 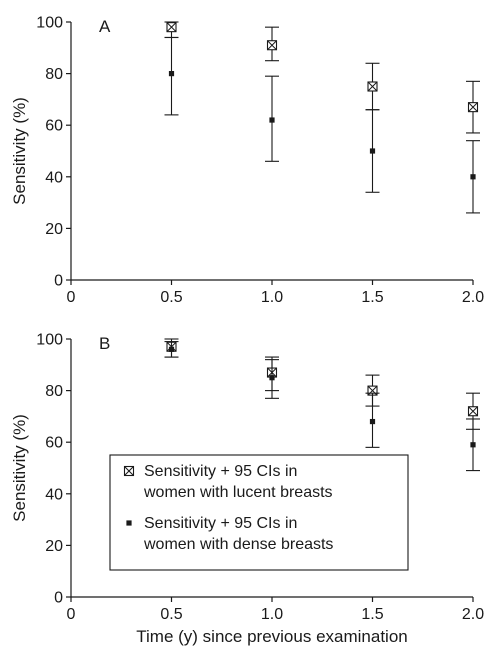 What do you see at coordinates (104, 343) in the screenshot?
I see `panel-label: B` at bounding box center [104, 343].